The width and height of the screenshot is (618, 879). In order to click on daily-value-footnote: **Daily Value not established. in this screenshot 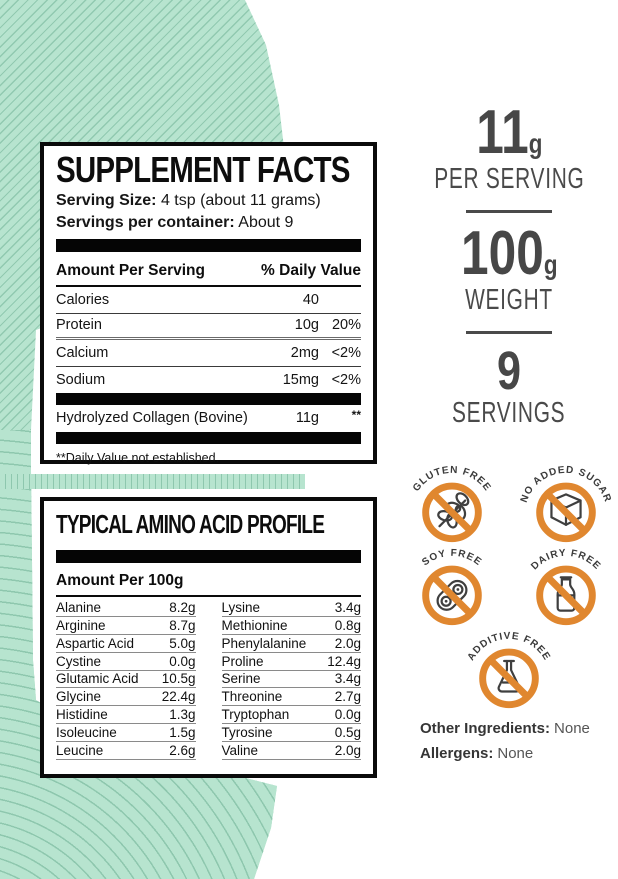, I will do `click(138, 457)`.